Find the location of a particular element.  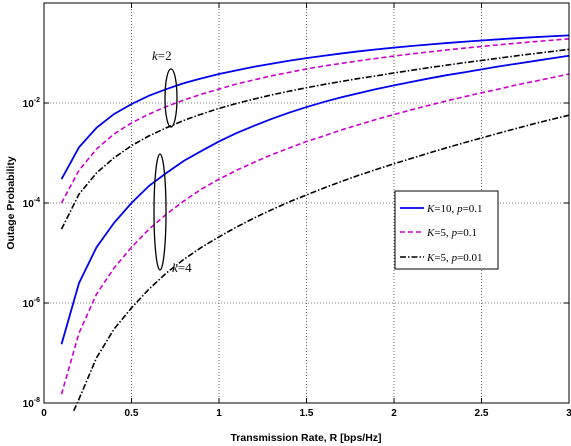

annotations: k=2 k=4 is located at coordinates (172, 161).